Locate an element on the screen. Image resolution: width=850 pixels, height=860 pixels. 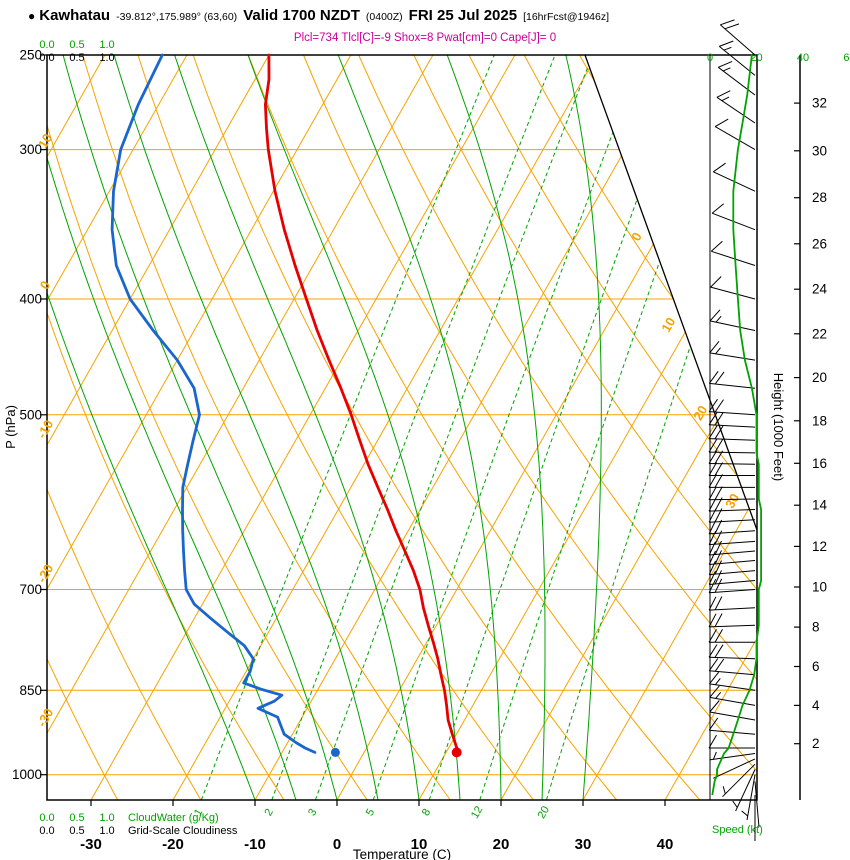
mixing-ratio-label: 3 is located at coordinates (312, 812).